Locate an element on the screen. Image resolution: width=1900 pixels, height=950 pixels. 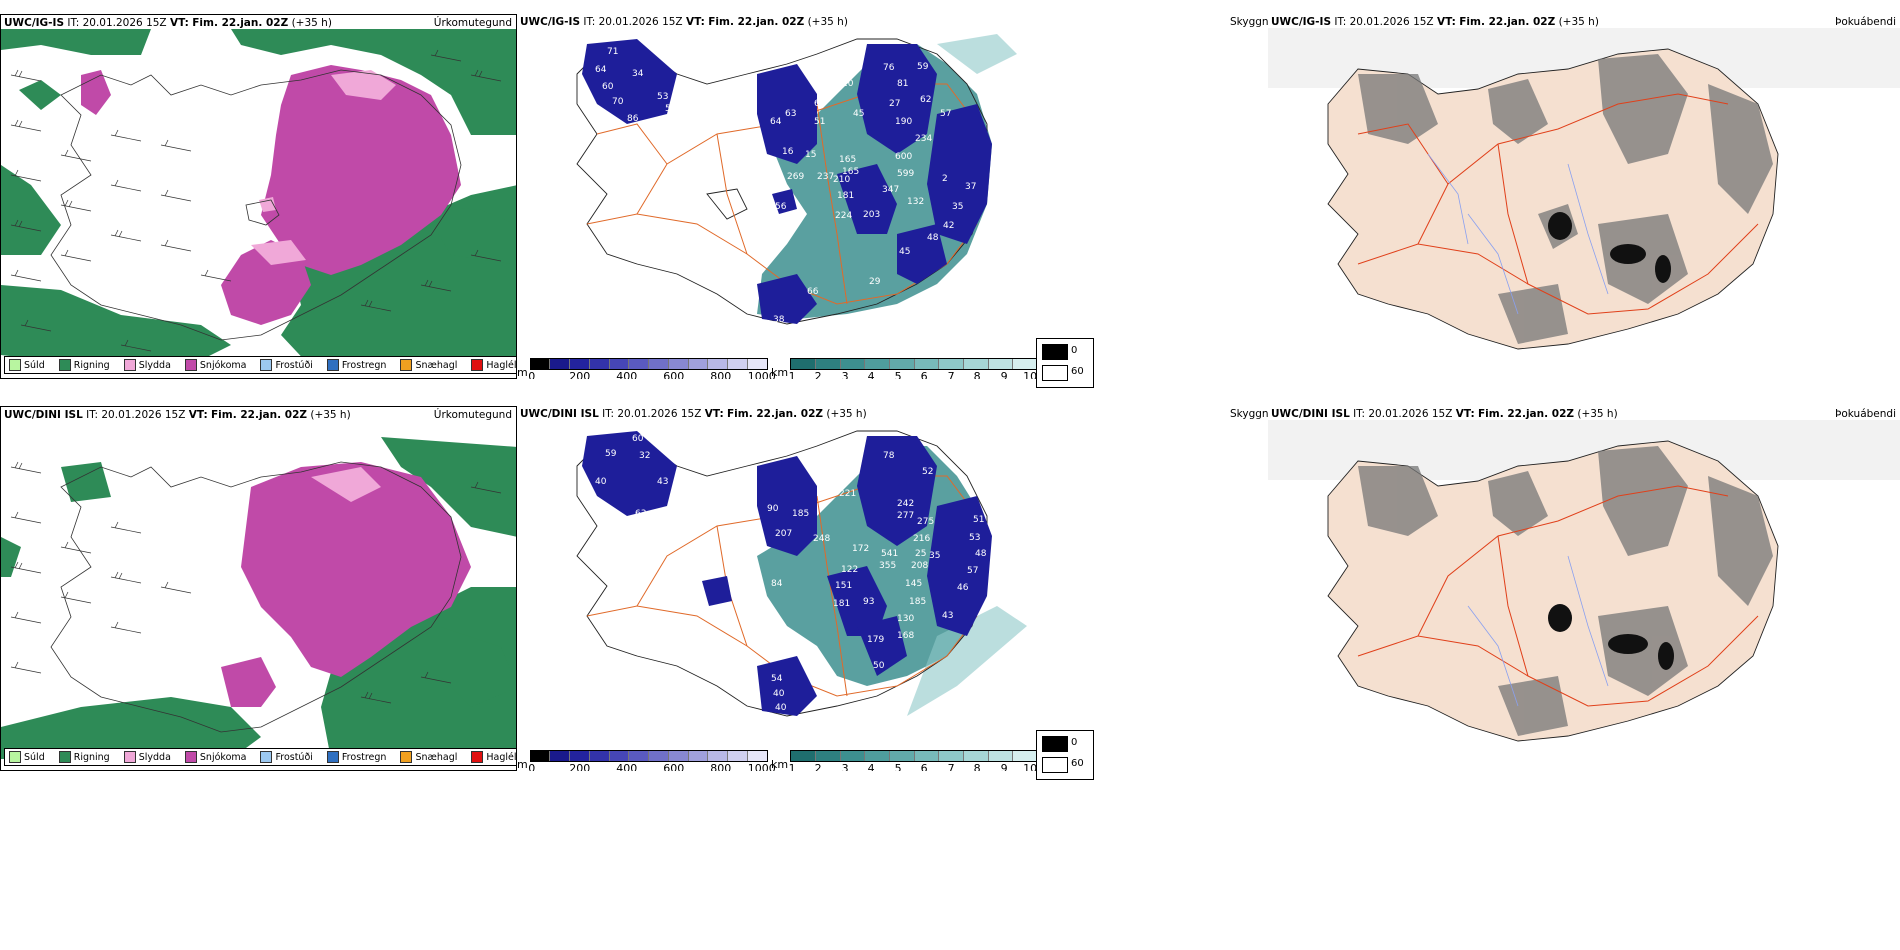
svg-text: 130 is located at coordinates (905, 619).